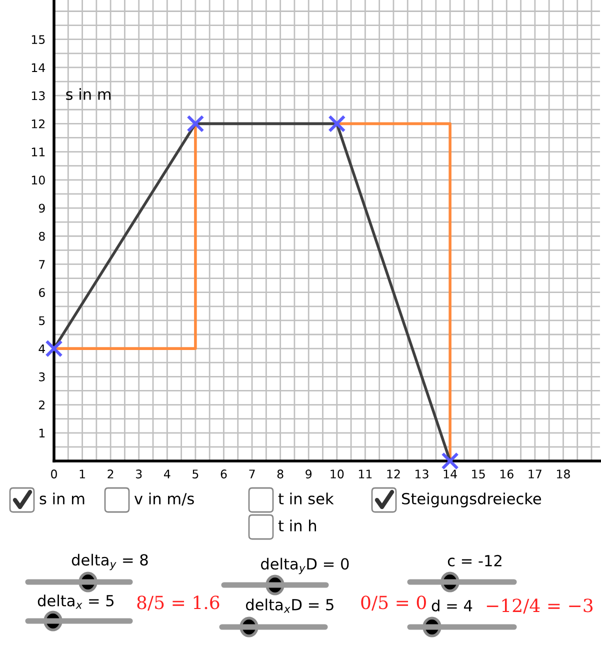  What do you see at coordinates (450, 474) in the screenshot?
I see `x-tick-label: 14` at bounding box center [450, 474].